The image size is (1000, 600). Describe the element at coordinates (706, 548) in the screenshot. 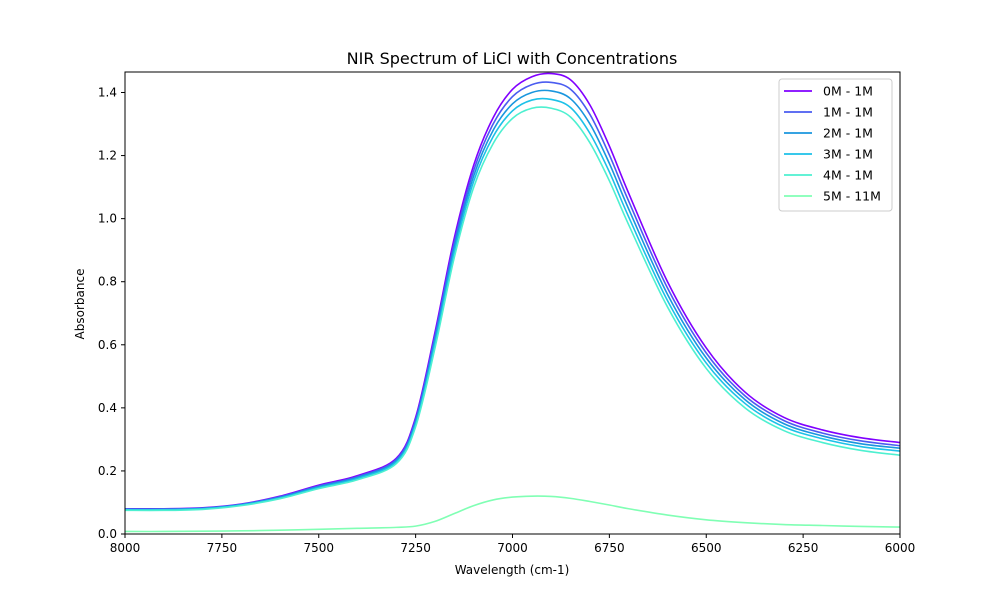

I see `x-tick-label: 6500` at that location.